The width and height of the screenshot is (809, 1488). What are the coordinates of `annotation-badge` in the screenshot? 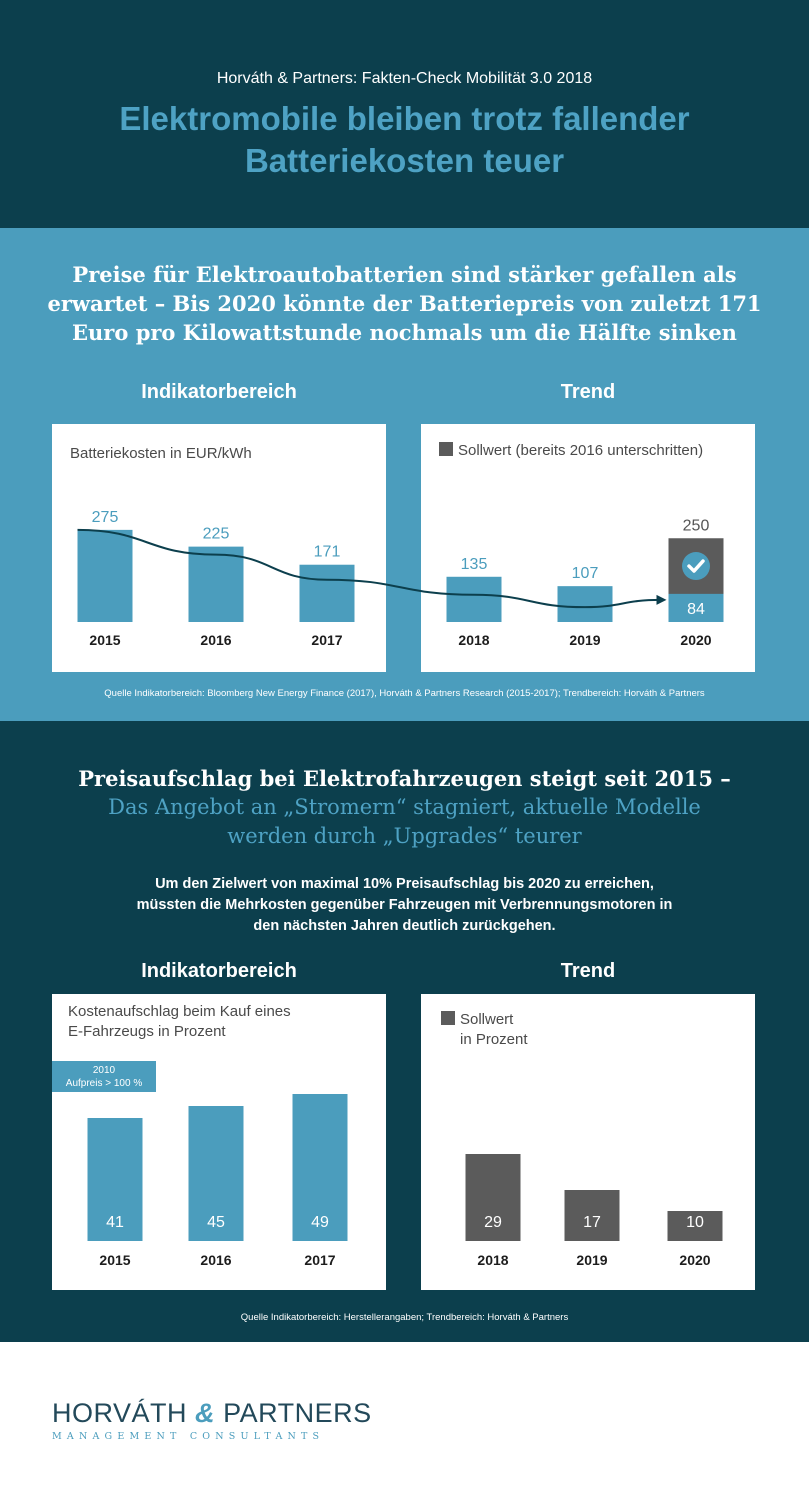 It's located at (104, 1076).